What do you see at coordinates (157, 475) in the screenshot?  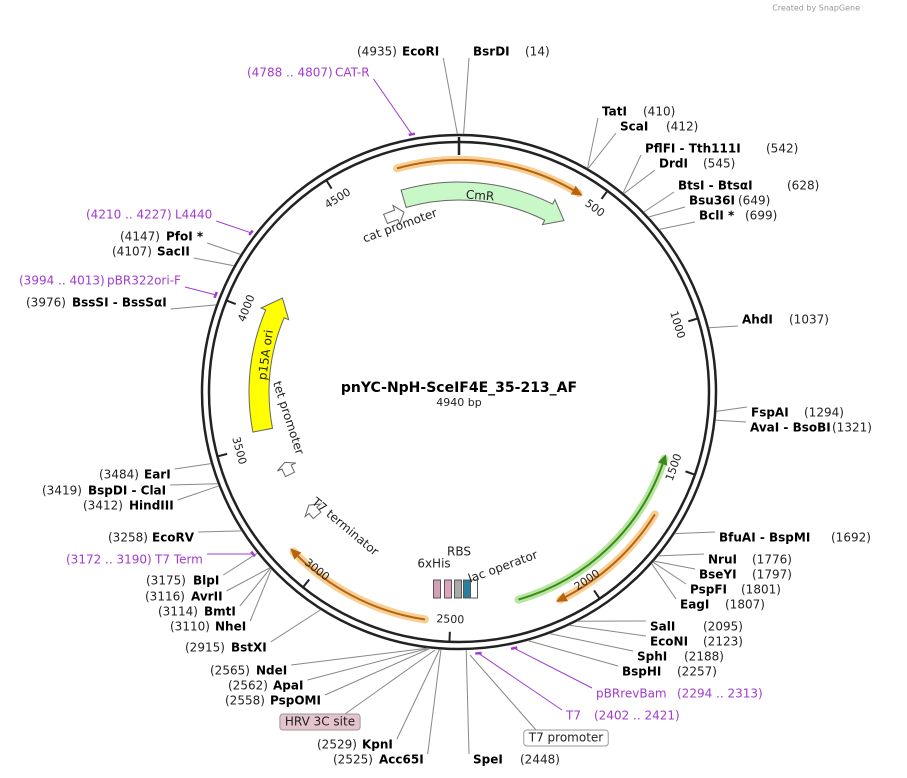 I see `enzyme-name: EarI` at bounding box center [157, 475].